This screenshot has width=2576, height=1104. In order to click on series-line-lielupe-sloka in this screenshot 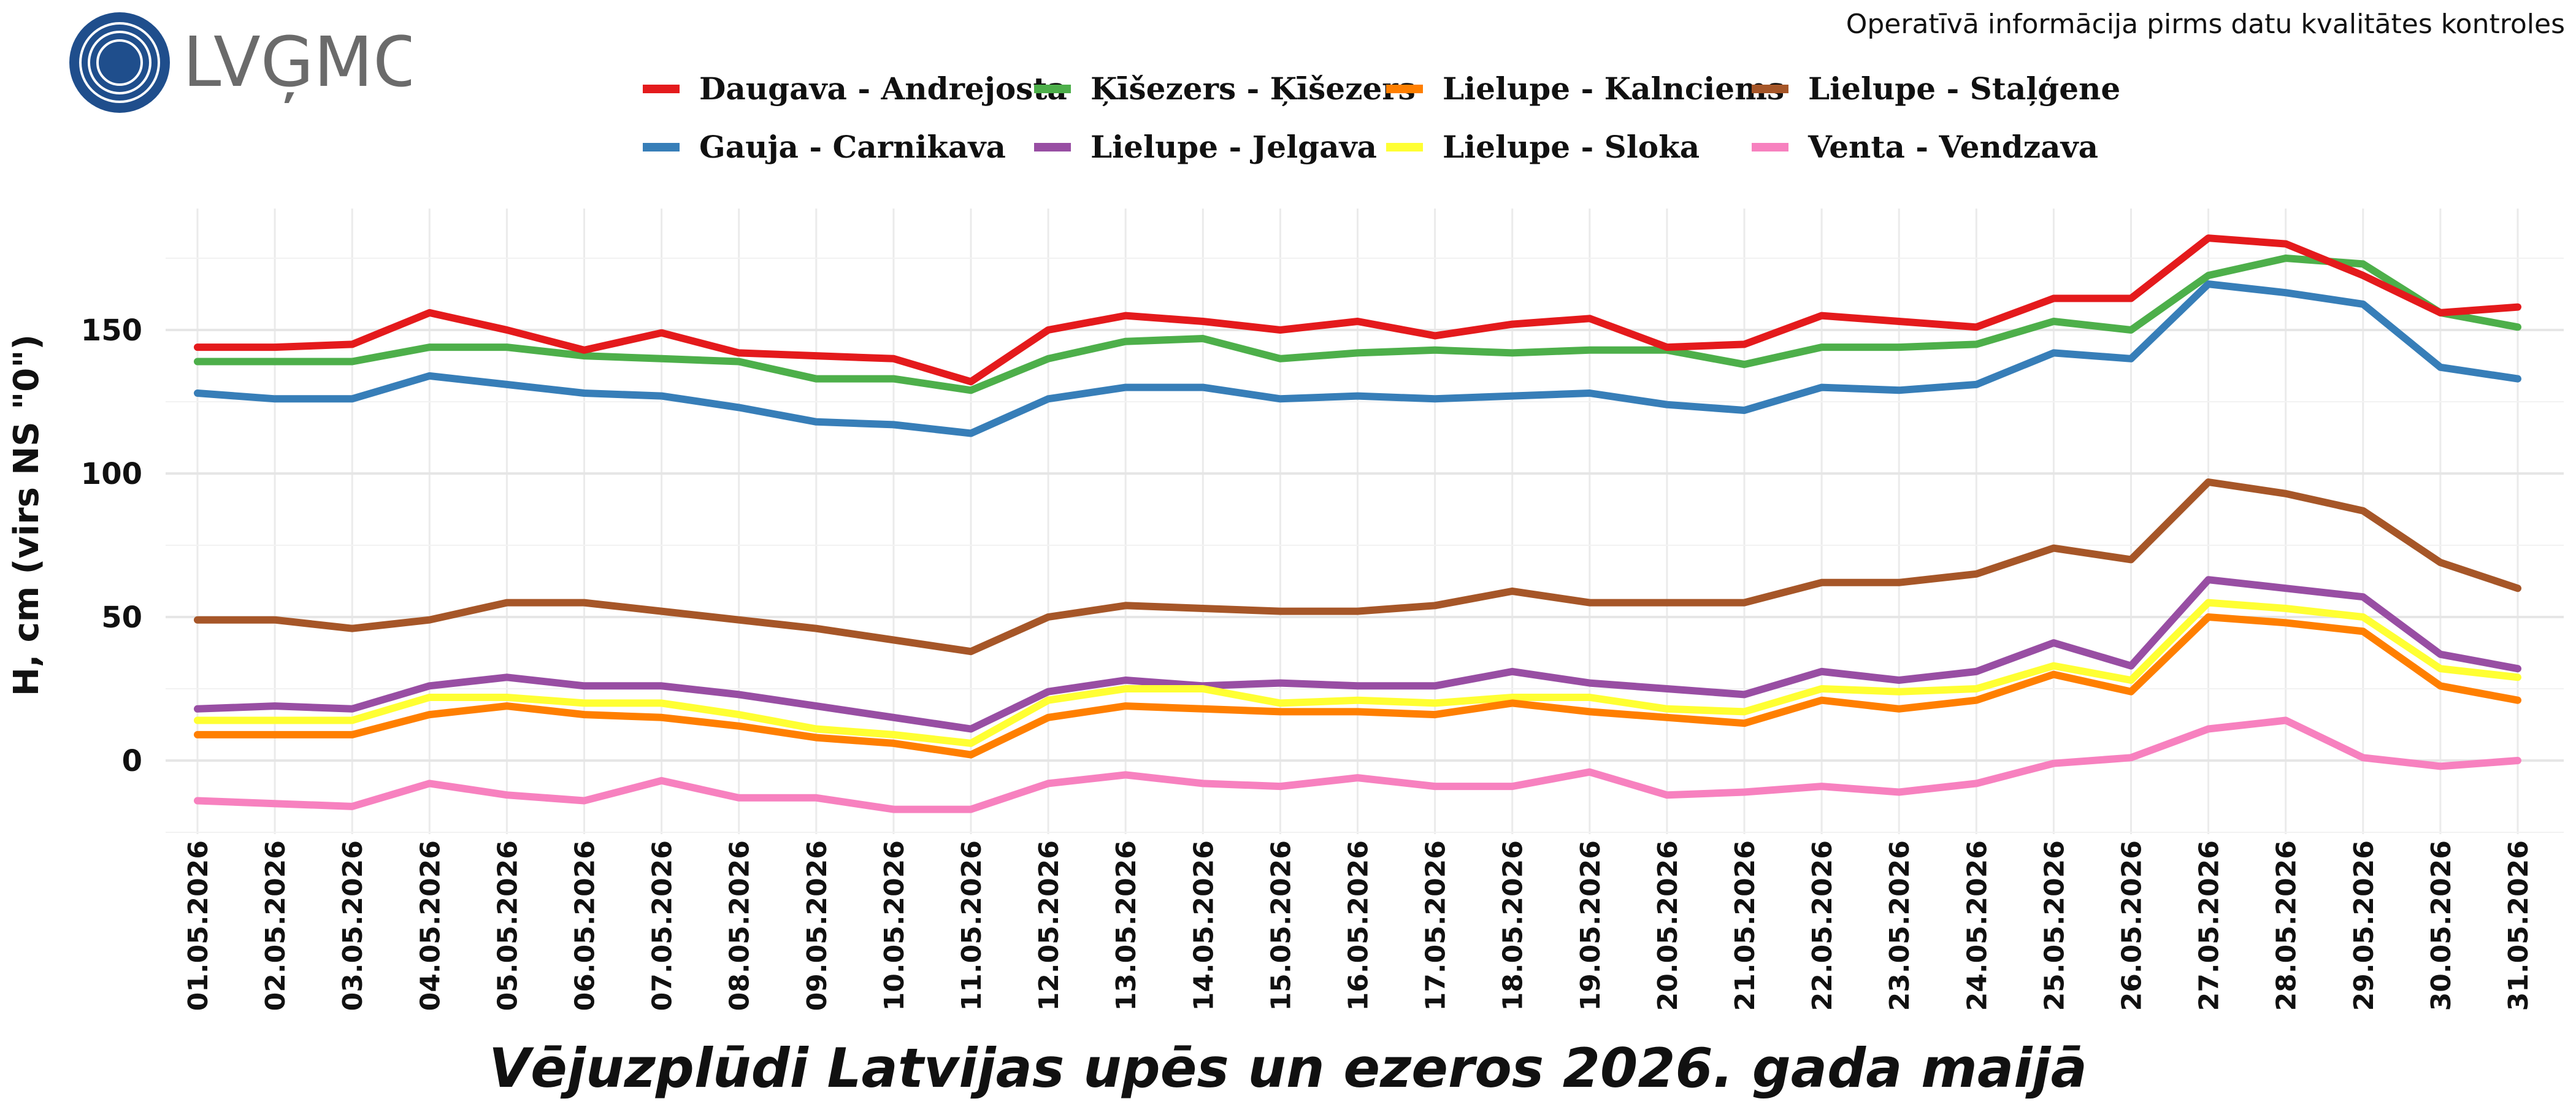, I will do `click(1357, 673)`.